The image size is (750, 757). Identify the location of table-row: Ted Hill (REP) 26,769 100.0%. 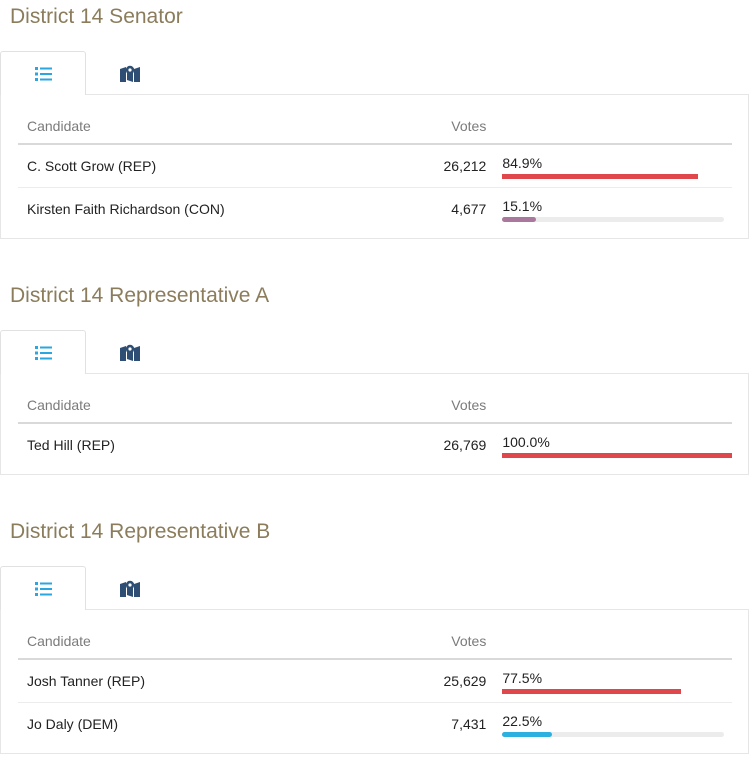
(375, 444).